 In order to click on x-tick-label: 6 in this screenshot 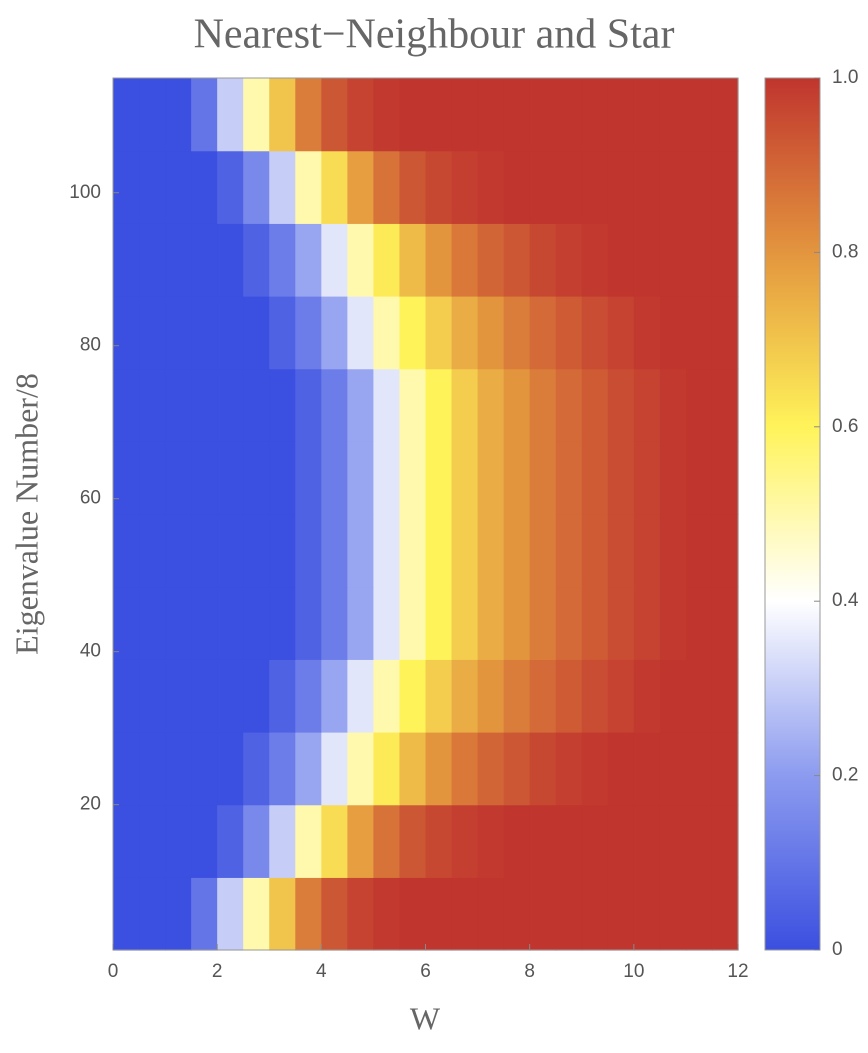, I will do `click(425, 971)`.